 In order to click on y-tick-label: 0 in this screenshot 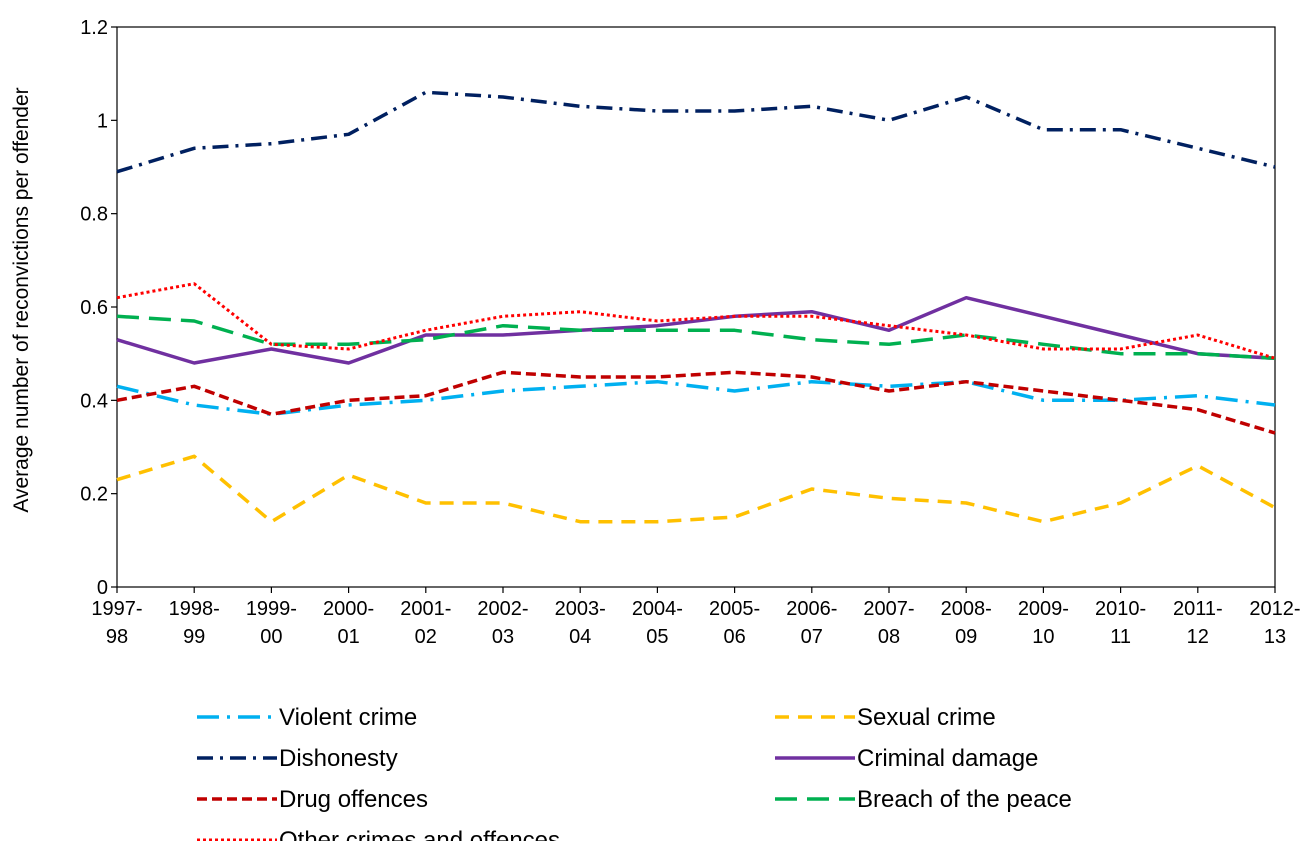, I will do `click(102, 588)`.